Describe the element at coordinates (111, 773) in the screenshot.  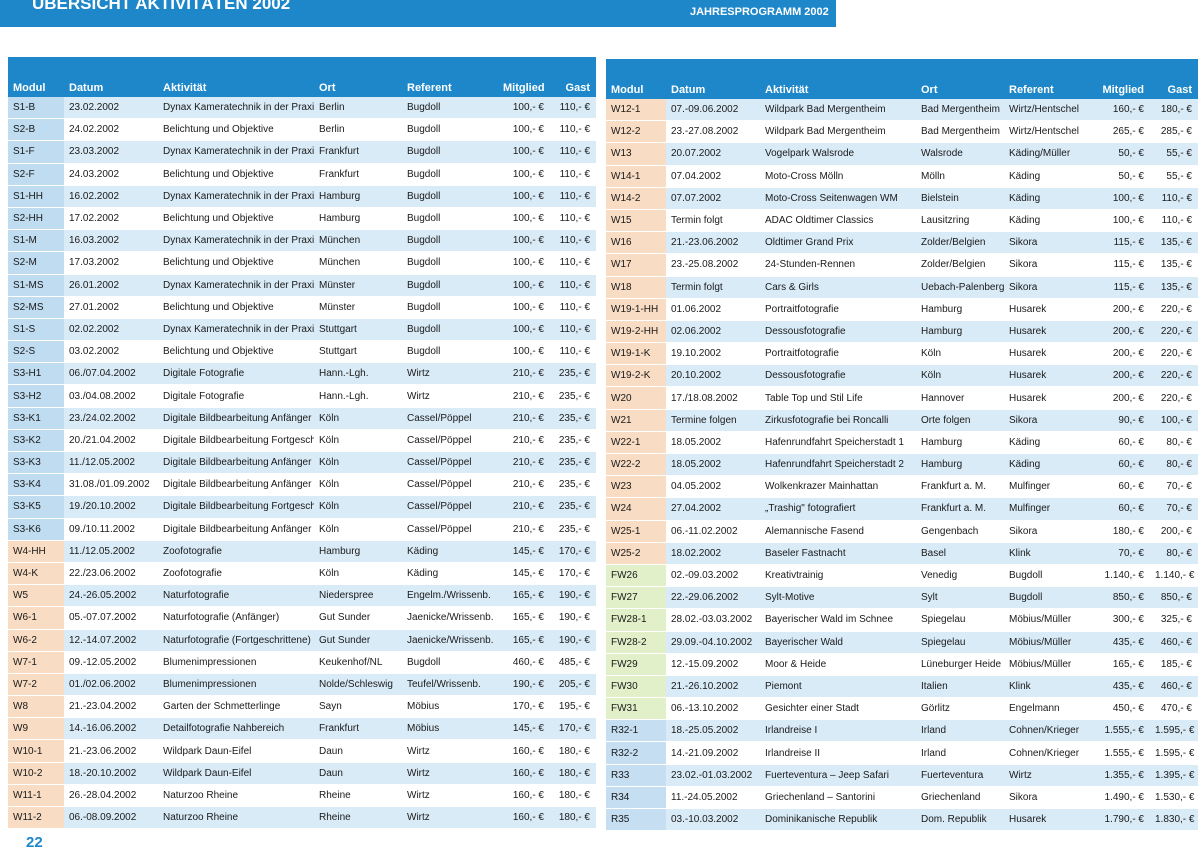
I see `datum-cell: 18.-20.10.2002` at that location.